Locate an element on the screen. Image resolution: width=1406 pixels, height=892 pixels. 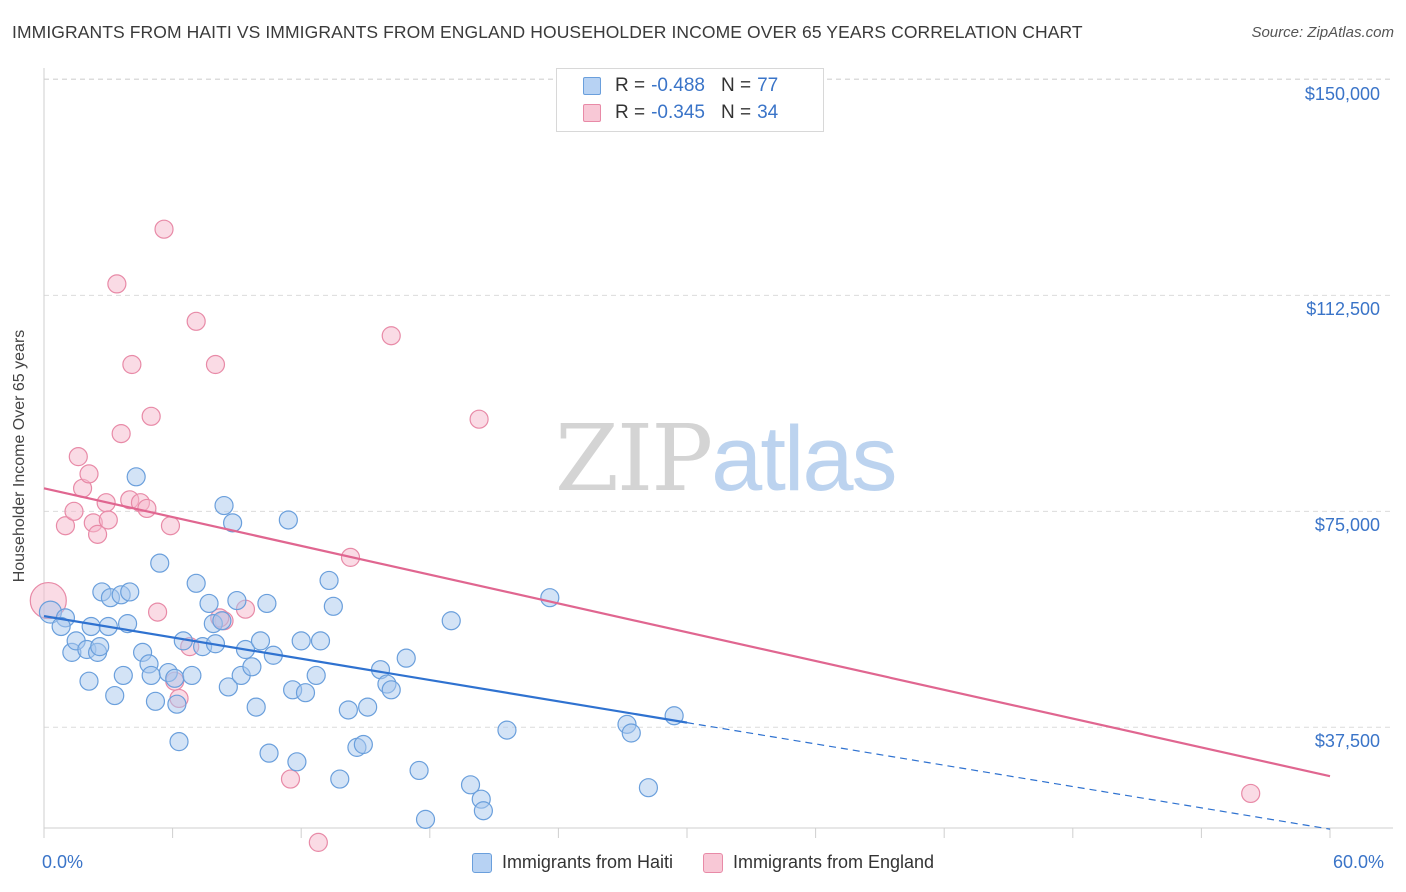
source-label: Source: ZipAtlas.com is located at coordinates (1322, 32).